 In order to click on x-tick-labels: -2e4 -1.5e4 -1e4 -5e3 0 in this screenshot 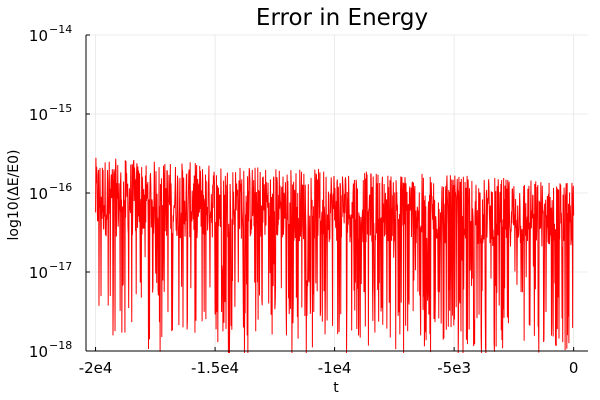, I will do `click(329, 368)`.